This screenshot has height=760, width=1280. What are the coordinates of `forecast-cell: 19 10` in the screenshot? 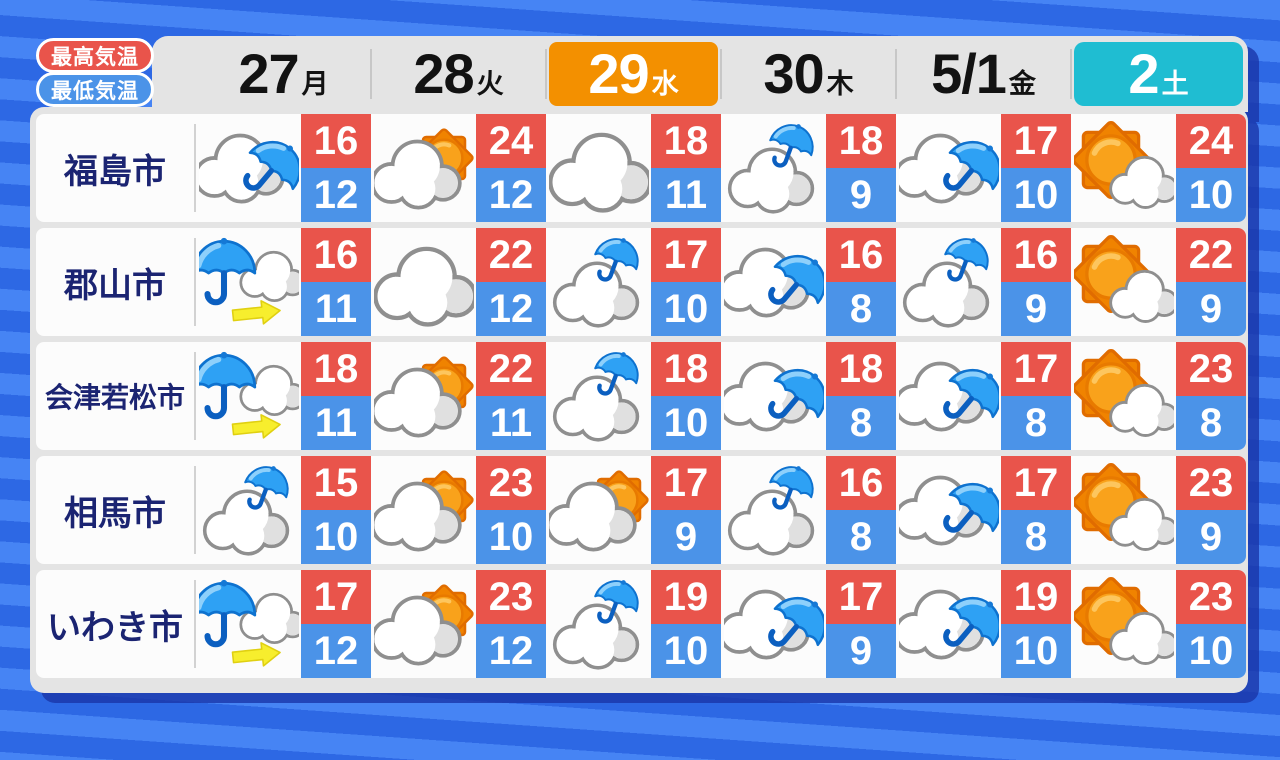 It's located at (983, 624).